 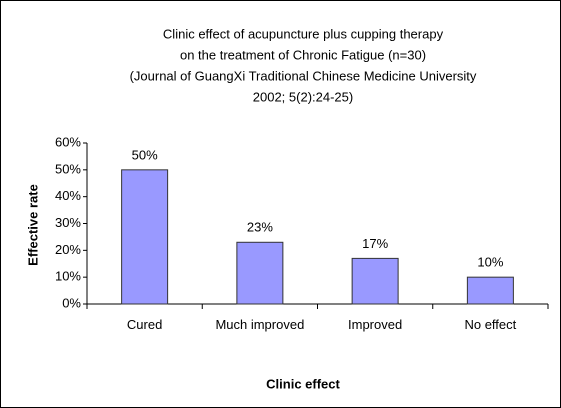 I want to click on y-tick-label: 10%, so click(x=68, y=276).